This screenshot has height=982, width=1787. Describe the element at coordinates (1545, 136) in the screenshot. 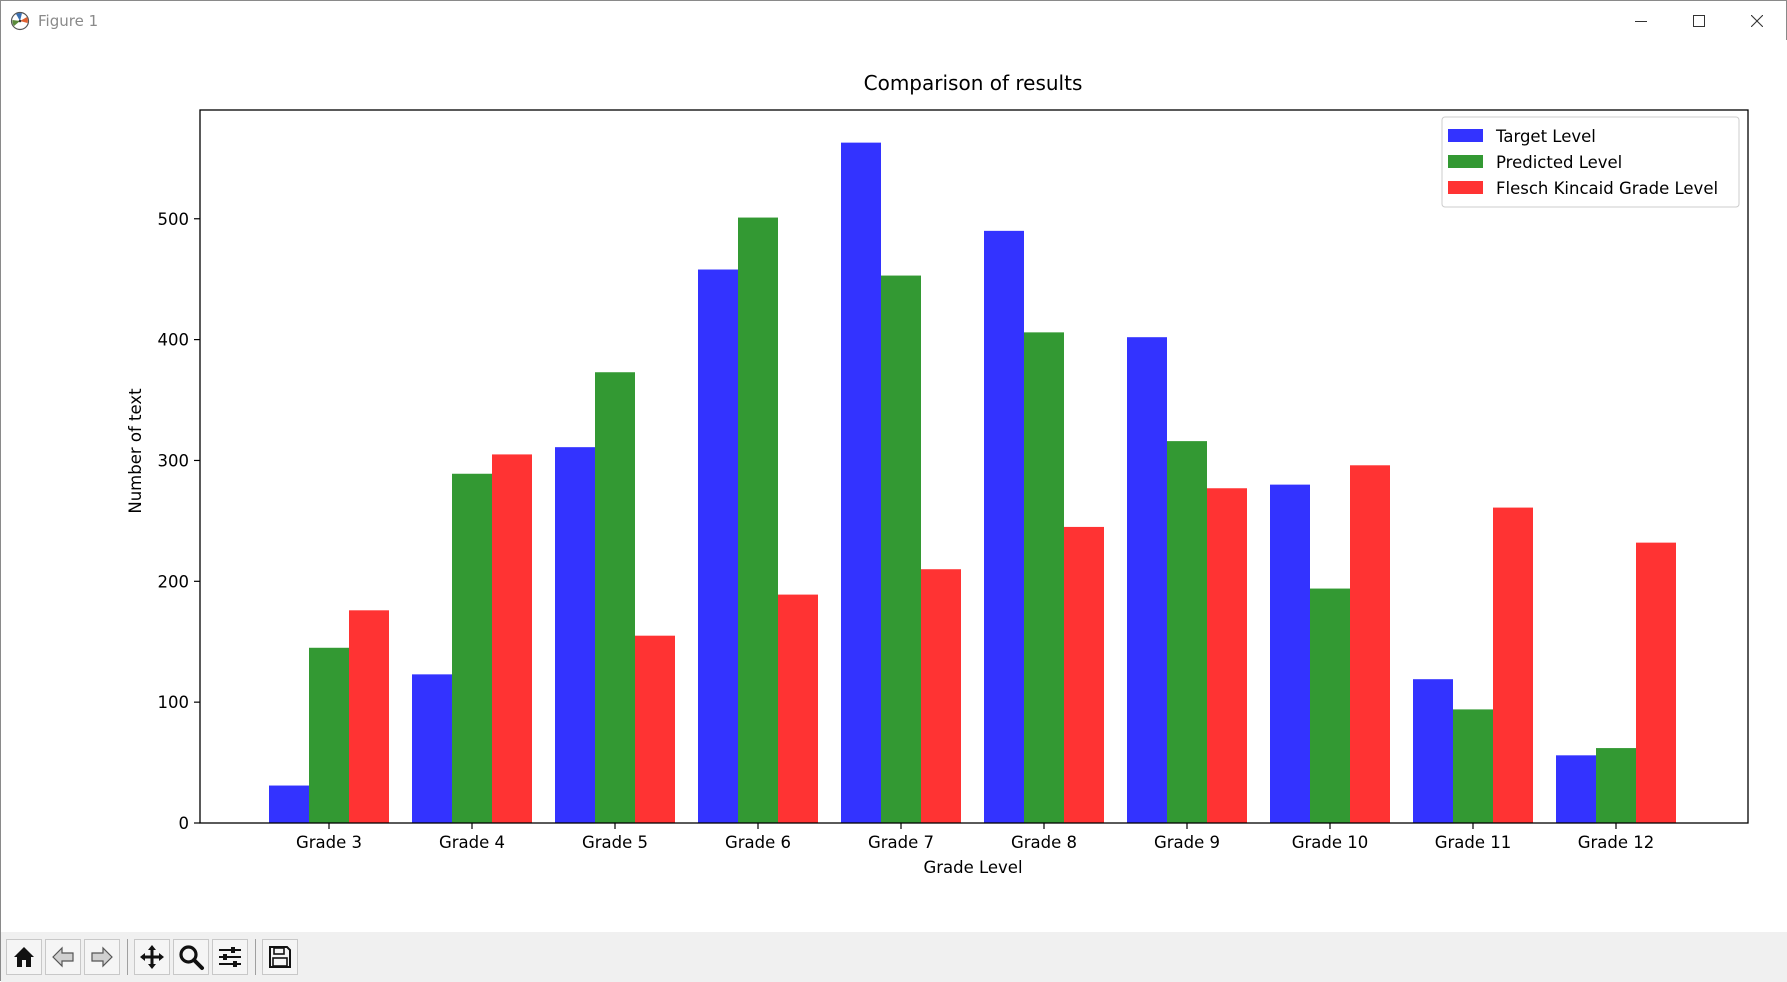

I see `legend-label: Target Level` at that location.